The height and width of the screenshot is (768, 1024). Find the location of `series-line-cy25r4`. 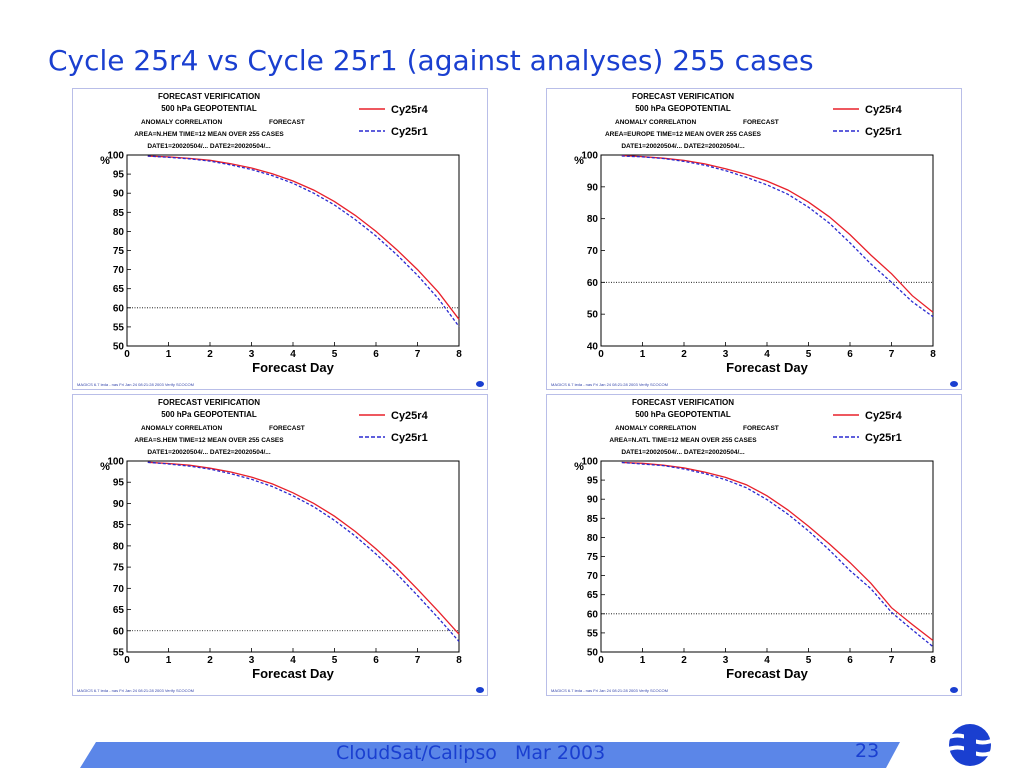

series-line-cy25r4 is located at coordinates (777, 551).